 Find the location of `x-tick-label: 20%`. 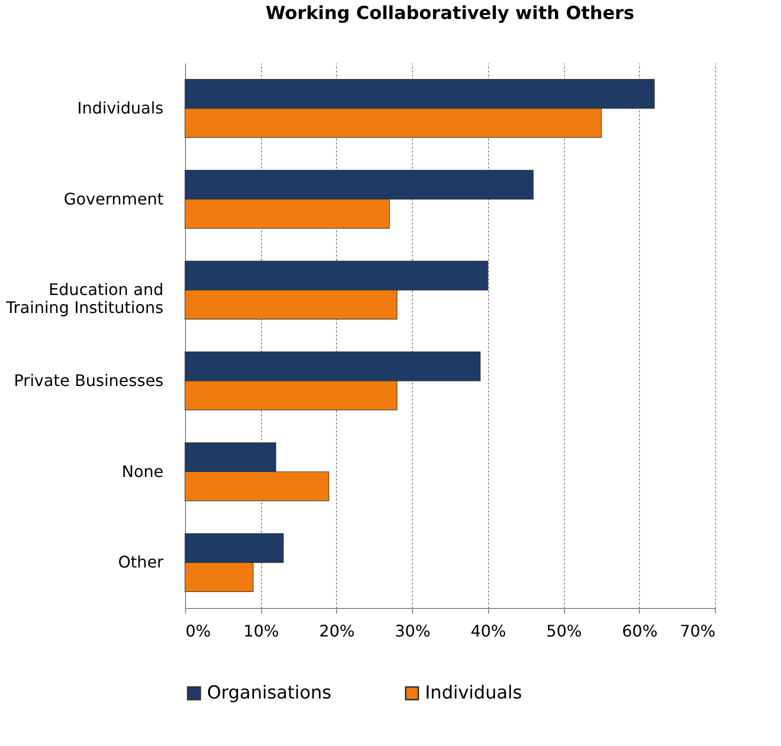

x-tick-label: 20% is located at coordinates (337, 631).